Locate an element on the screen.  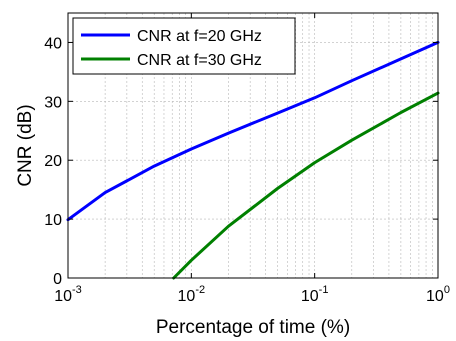
y-tick-label: 40 is located at coordinates (53, 43).